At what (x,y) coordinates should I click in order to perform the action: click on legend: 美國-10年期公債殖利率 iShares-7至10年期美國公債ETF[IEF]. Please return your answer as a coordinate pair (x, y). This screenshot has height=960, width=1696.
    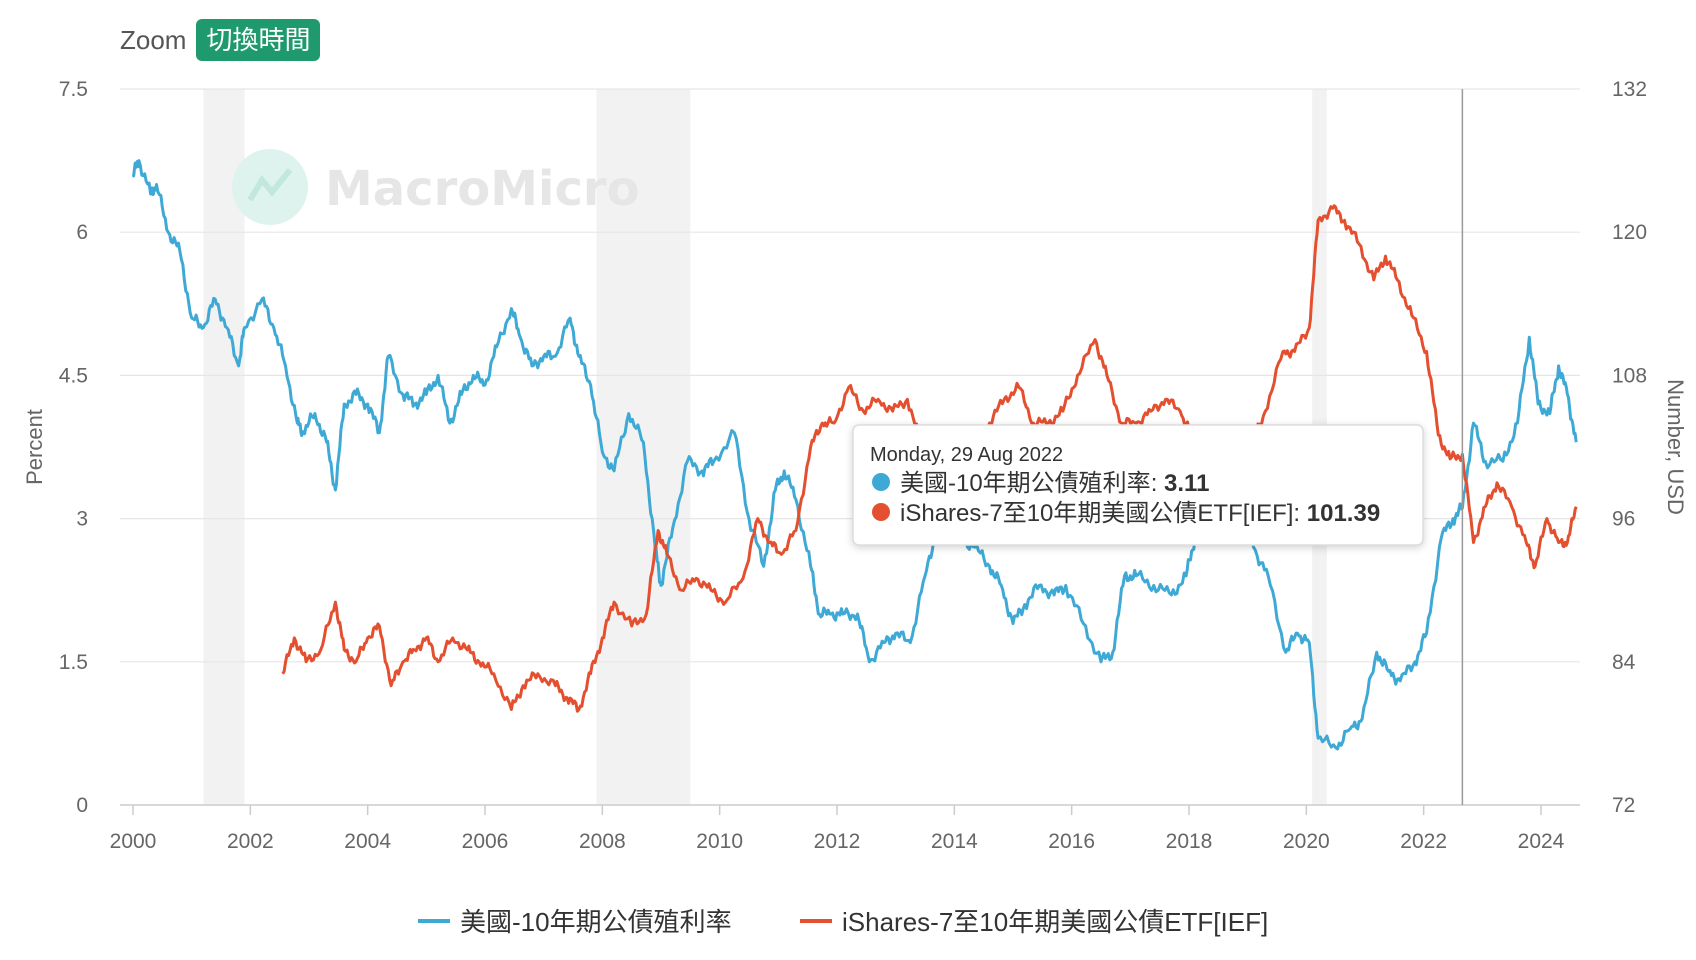
    Looking at the image, I should click on (843, 922).